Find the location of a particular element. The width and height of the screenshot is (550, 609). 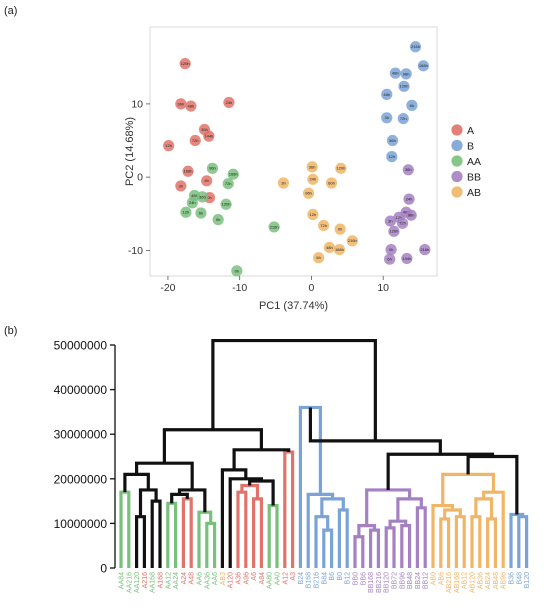

leaf-label: AB3 is located at coordinates (223, 578).